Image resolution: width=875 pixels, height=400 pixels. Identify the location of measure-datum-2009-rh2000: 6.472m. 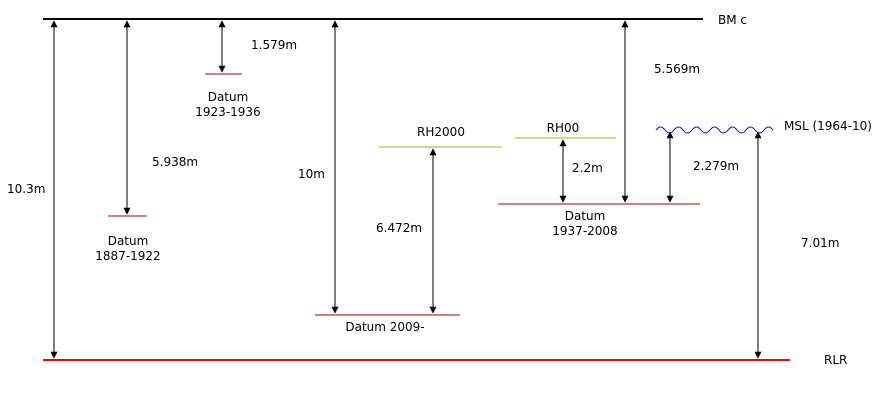
(399, 228).